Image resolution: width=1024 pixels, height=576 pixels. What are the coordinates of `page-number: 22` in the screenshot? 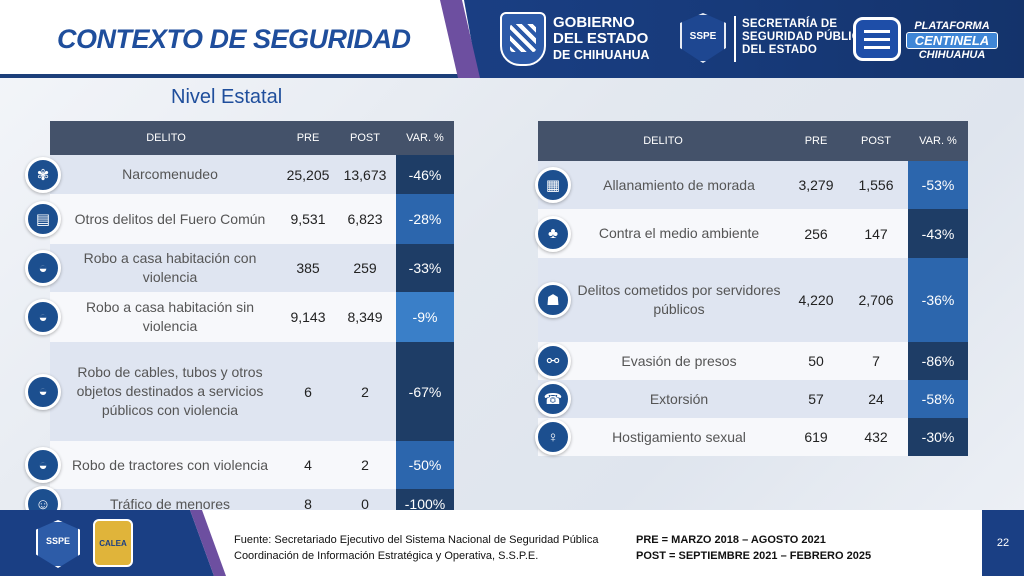 It's located at (1003, 543).